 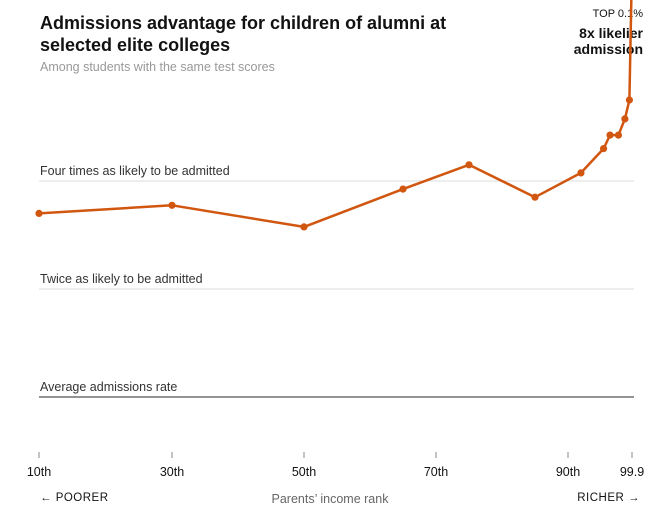 I want to click on richer-label: RICHER →, so click(x=608, y=498).